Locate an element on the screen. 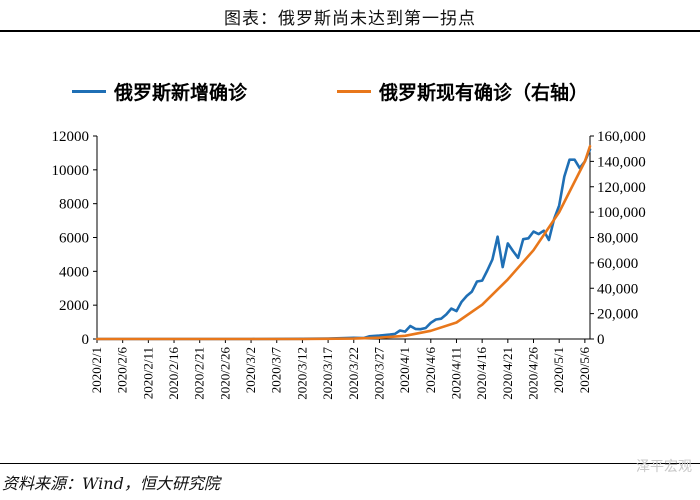 The width and height of the screenshot is (700, 500). y-left-tick-label: 4000 is located at coordinates (74, 272).